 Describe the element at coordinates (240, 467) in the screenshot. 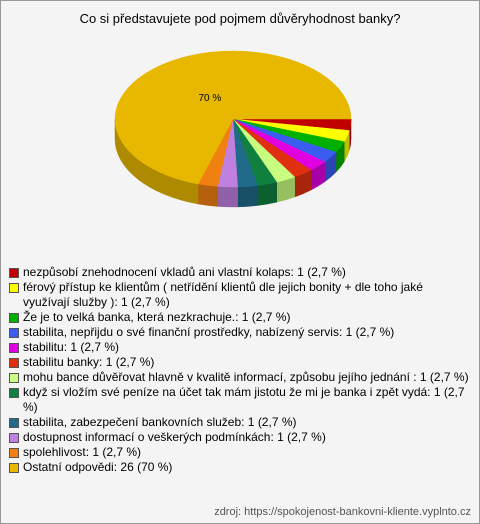

I see `legend-item: Ostatní odpovědi: 26 (70 %)` at that location.